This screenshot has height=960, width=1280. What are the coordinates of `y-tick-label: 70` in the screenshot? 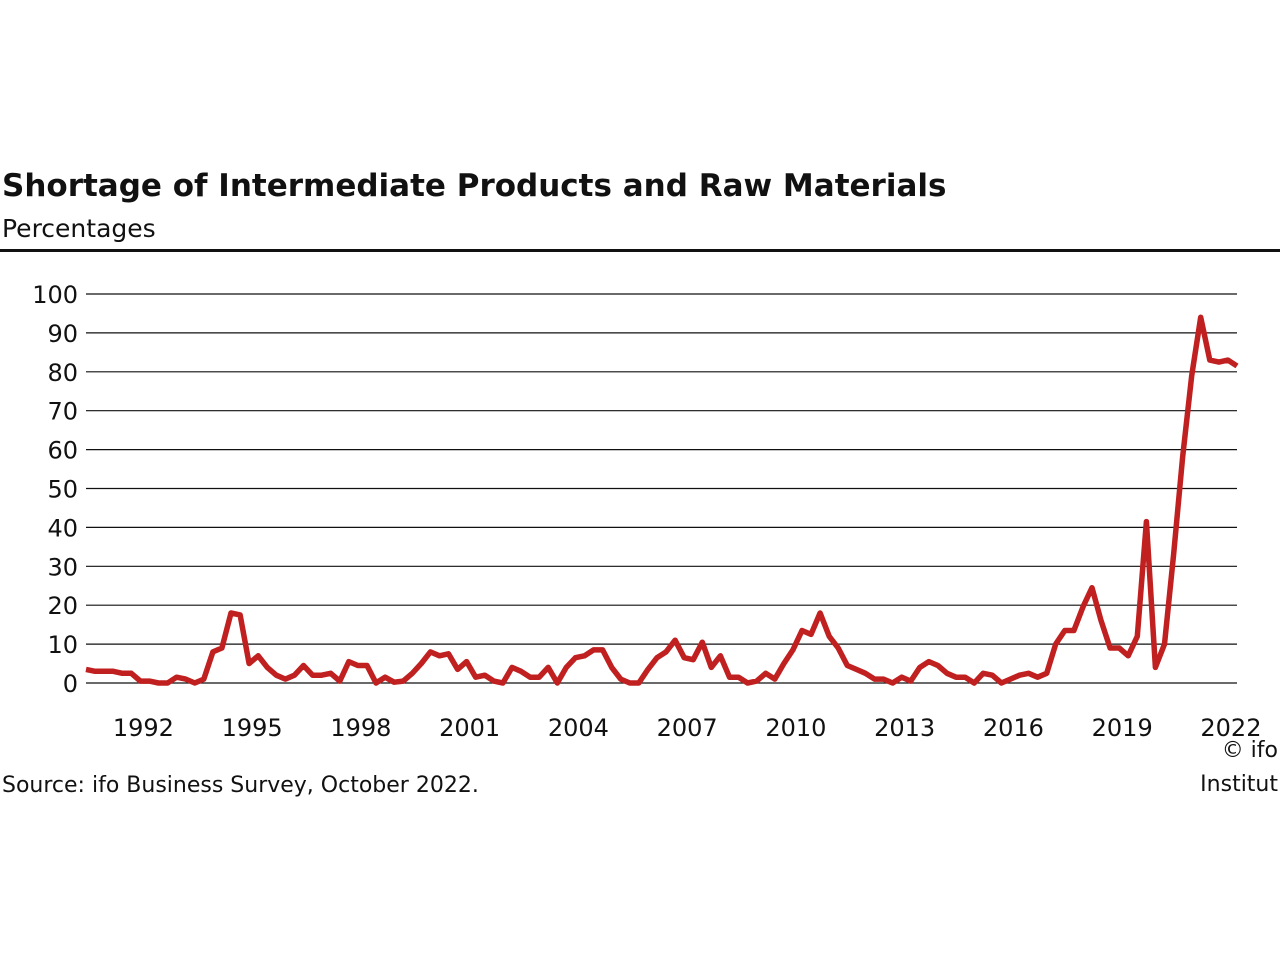 It's located at (62, 412).